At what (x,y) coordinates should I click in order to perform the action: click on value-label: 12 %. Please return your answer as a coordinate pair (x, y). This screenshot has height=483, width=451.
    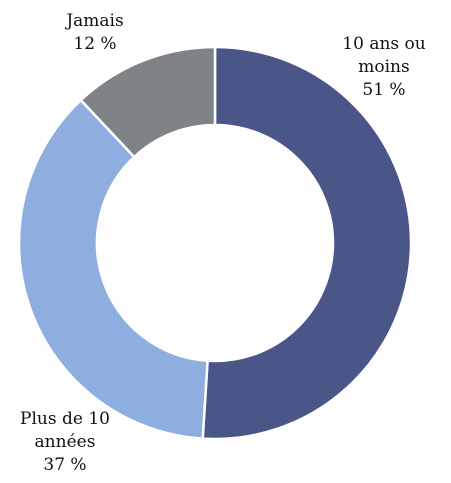
    Looking at the image, I should click on (95, 44).